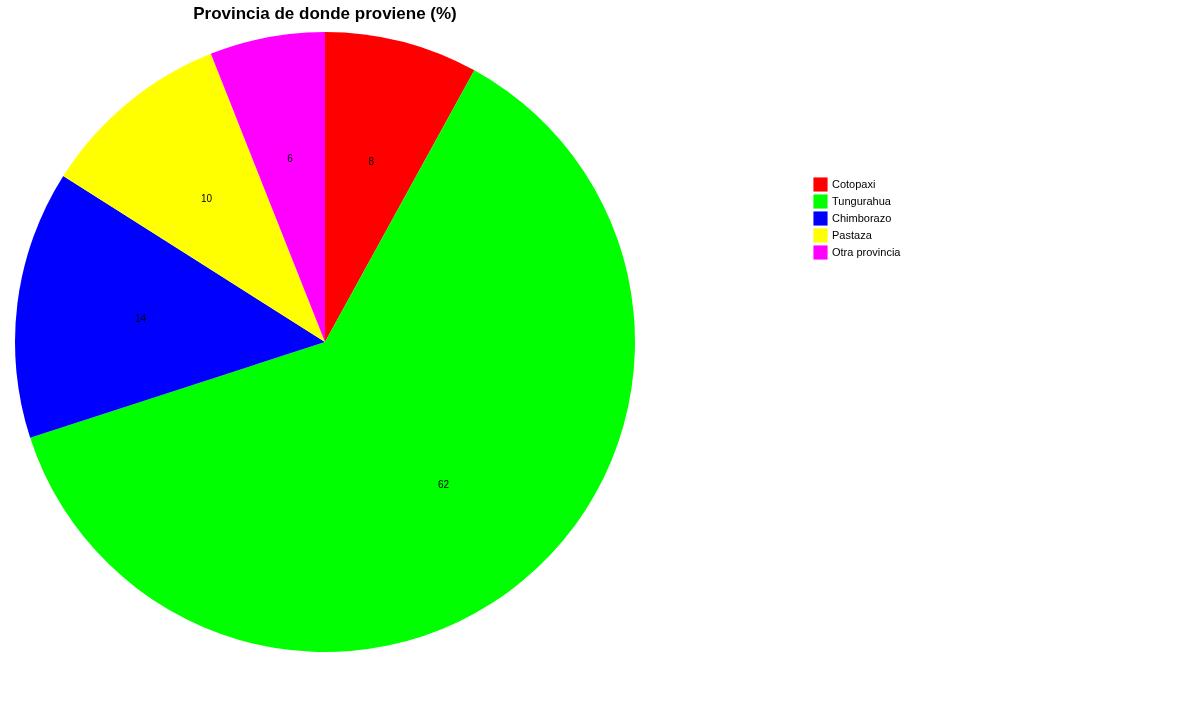 This screenshot has width=1201, height=714. What do you see at coordinates (206, 198) in the screenshot?
I see `data-label: 10` at bounding box center [206, 198].